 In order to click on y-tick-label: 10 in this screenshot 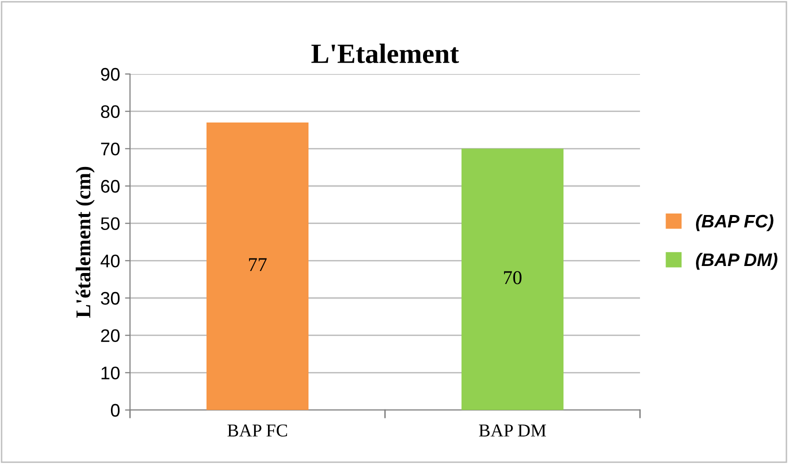, I will do `click(111, 373)`.